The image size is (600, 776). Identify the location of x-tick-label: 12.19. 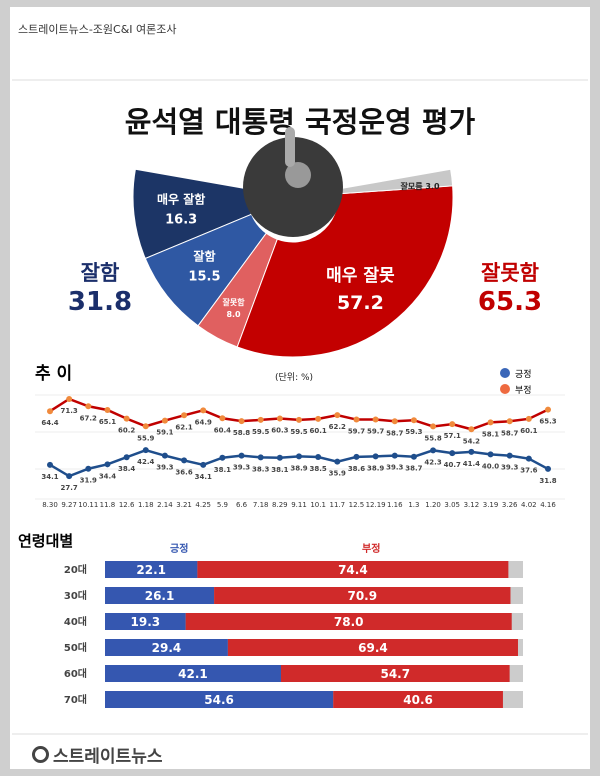
(376, 505).